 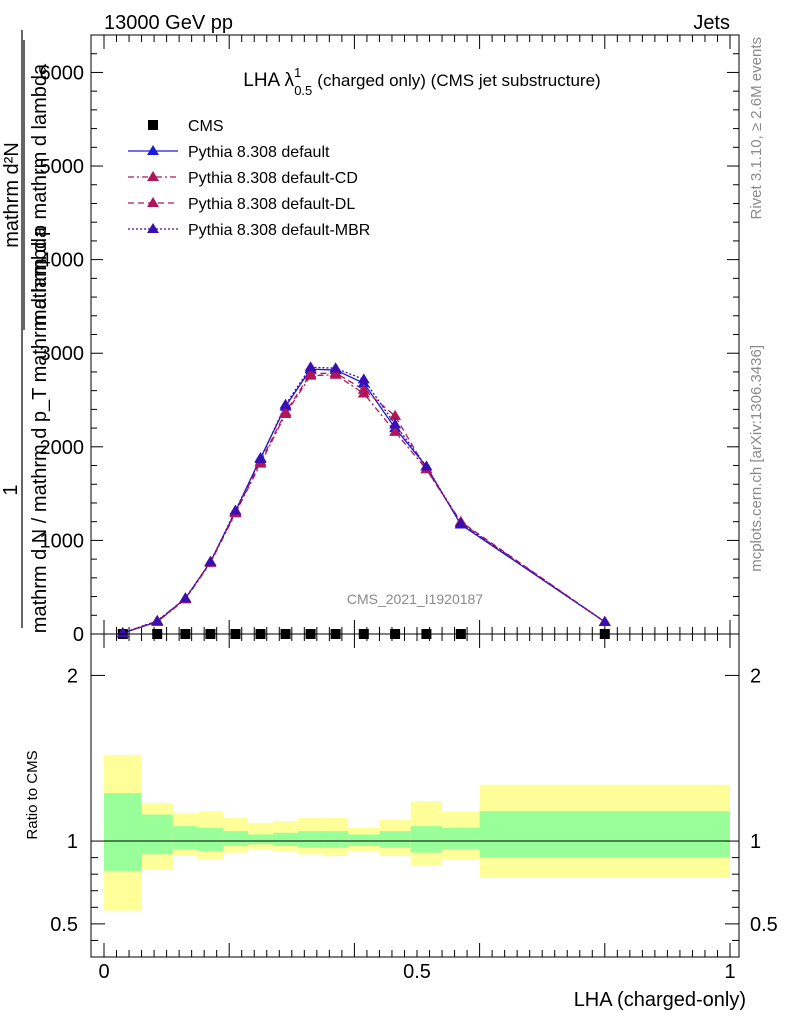 I want to click on main-title-sub: 0.5, so click(x=303, y=90).